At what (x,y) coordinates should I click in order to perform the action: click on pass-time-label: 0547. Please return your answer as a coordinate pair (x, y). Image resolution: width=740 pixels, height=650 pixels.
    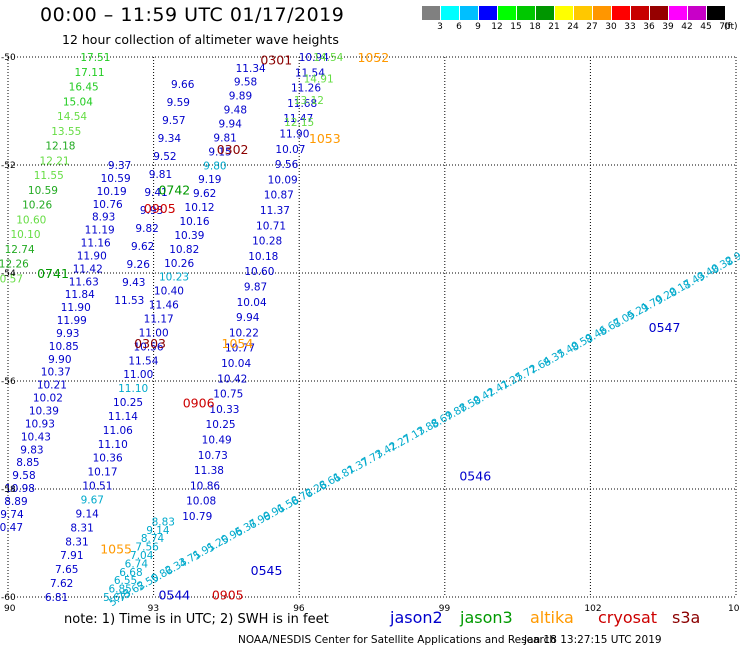
    Looking at the image, I should click on (665, 327).